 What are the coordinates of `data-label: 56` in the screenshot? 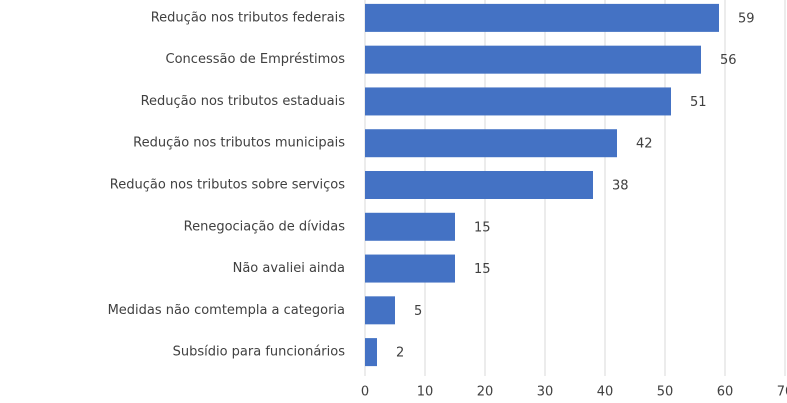 It's located at (728, 60).